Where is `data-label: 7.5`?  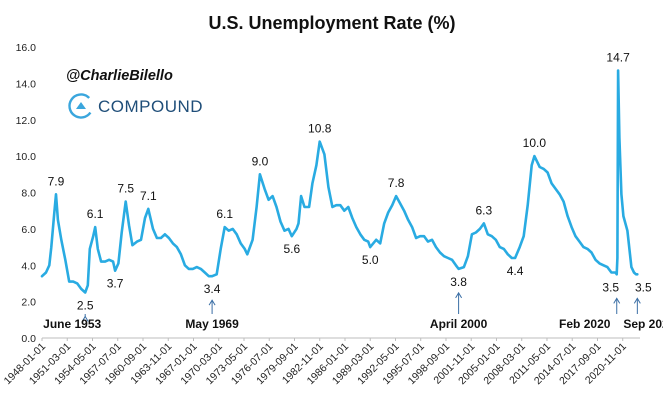 data-label: 7.5 is located at coordinates (125, 189).